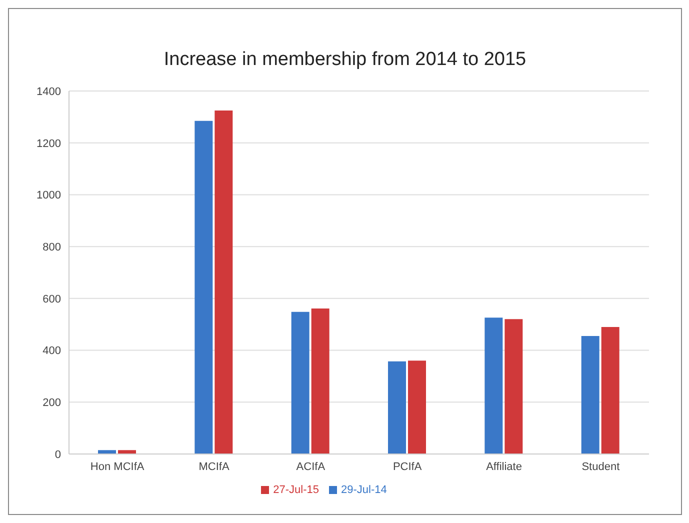  What do you see at coordinates (117, 466) in the screenshot?
I see `x-tick-label: Hon MCIfA` at bounding box center [117, 466].